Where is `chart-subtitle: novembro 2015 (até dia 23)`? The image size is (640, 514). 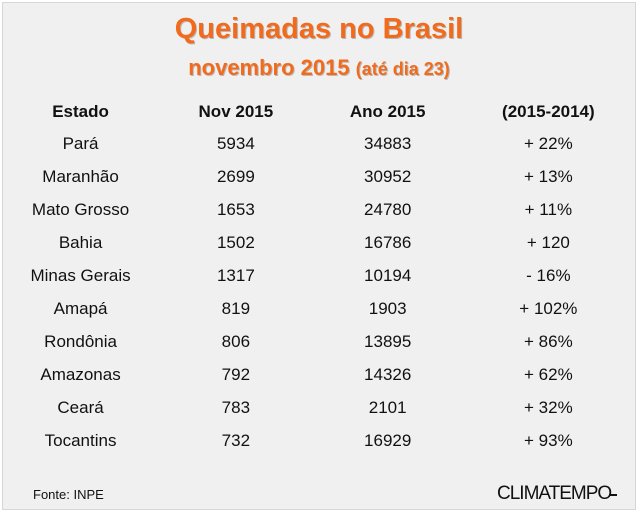 chart-subtitle: novembro 2015 (até dia 23) is located at coordinates (319, 68).